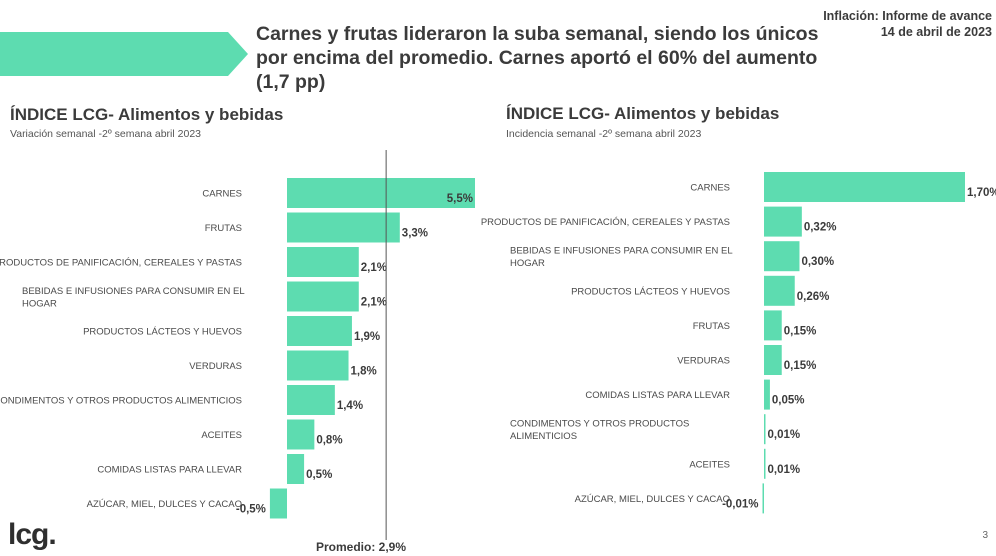  I want to click on right-category-label: HOGAR, so click(527, 263).